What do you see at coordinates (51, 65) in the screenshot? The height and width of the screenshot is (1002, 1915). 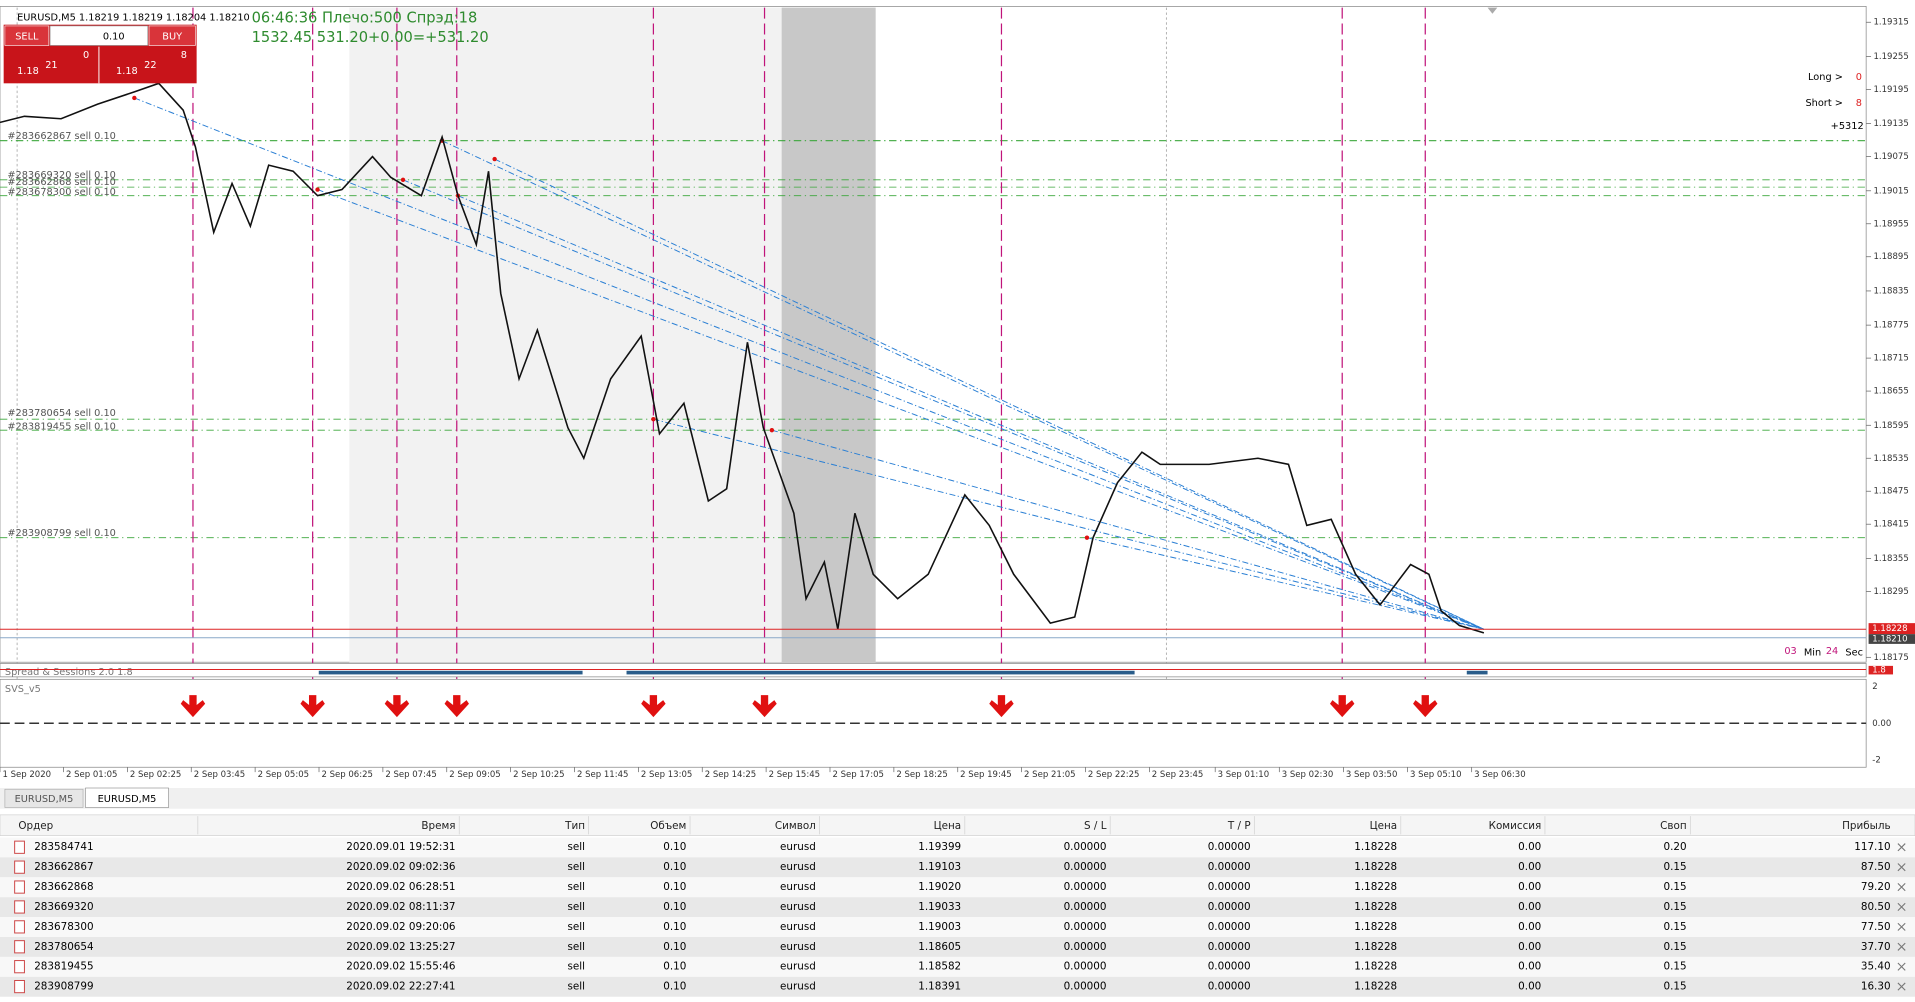 I see `sell-pips: 21` at bounding box center [51, 65].